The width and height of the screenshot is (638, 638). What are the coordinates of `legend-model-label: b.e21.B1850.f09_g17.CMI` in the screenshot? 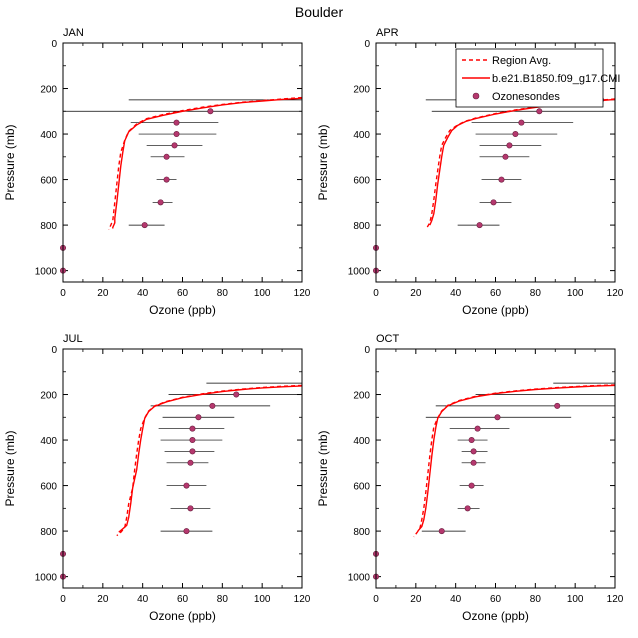 It's located at (556, 79).